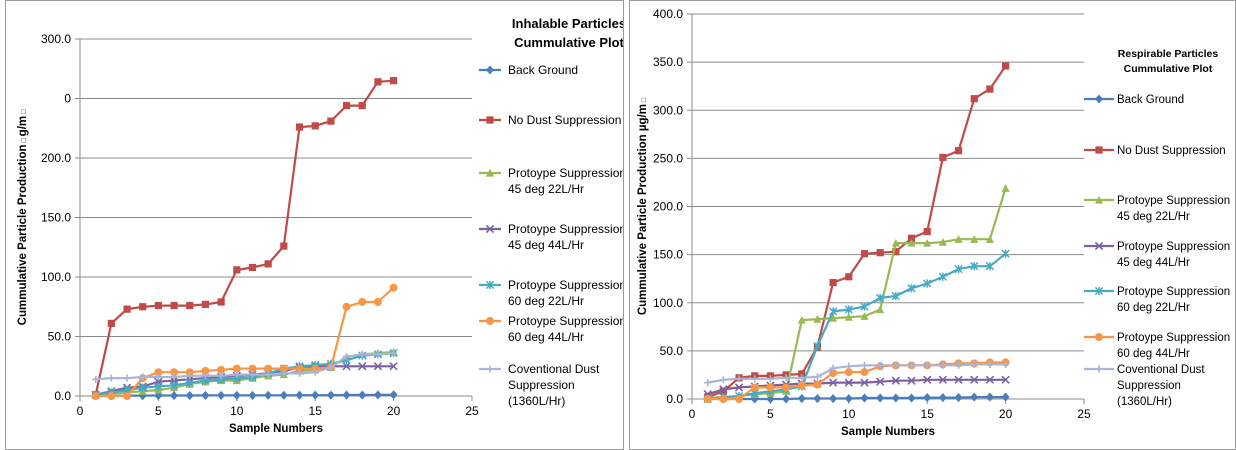 The height and width of the screenshot is (450, 1236). Describe the element at coordinates (668, 158) in the screenshot. I see `y-tick-label: 250.0` at that location.